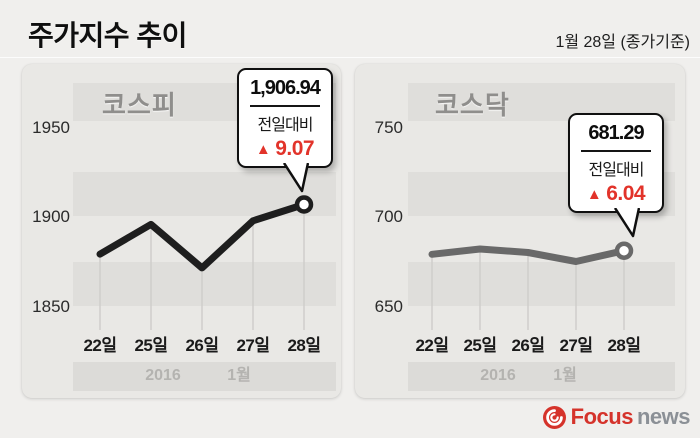 The width and height of the screenshot is (700, 438). Describe the element at coordinates (622, 42) in the screenshot. I see `date-note: 1월 28일 (종가기준)` at that location.